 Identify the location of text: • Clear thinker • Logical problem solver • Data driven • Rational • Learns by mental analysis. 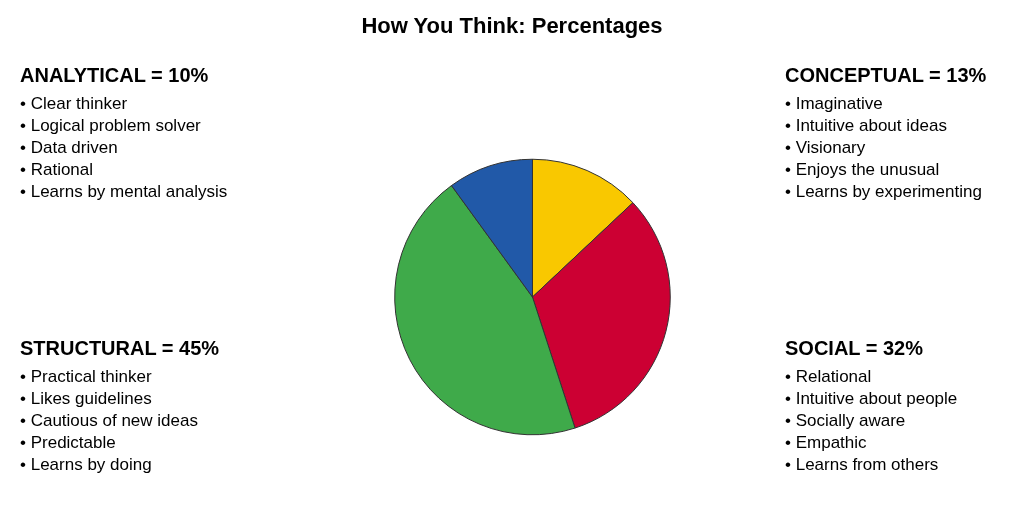
(124, 148).